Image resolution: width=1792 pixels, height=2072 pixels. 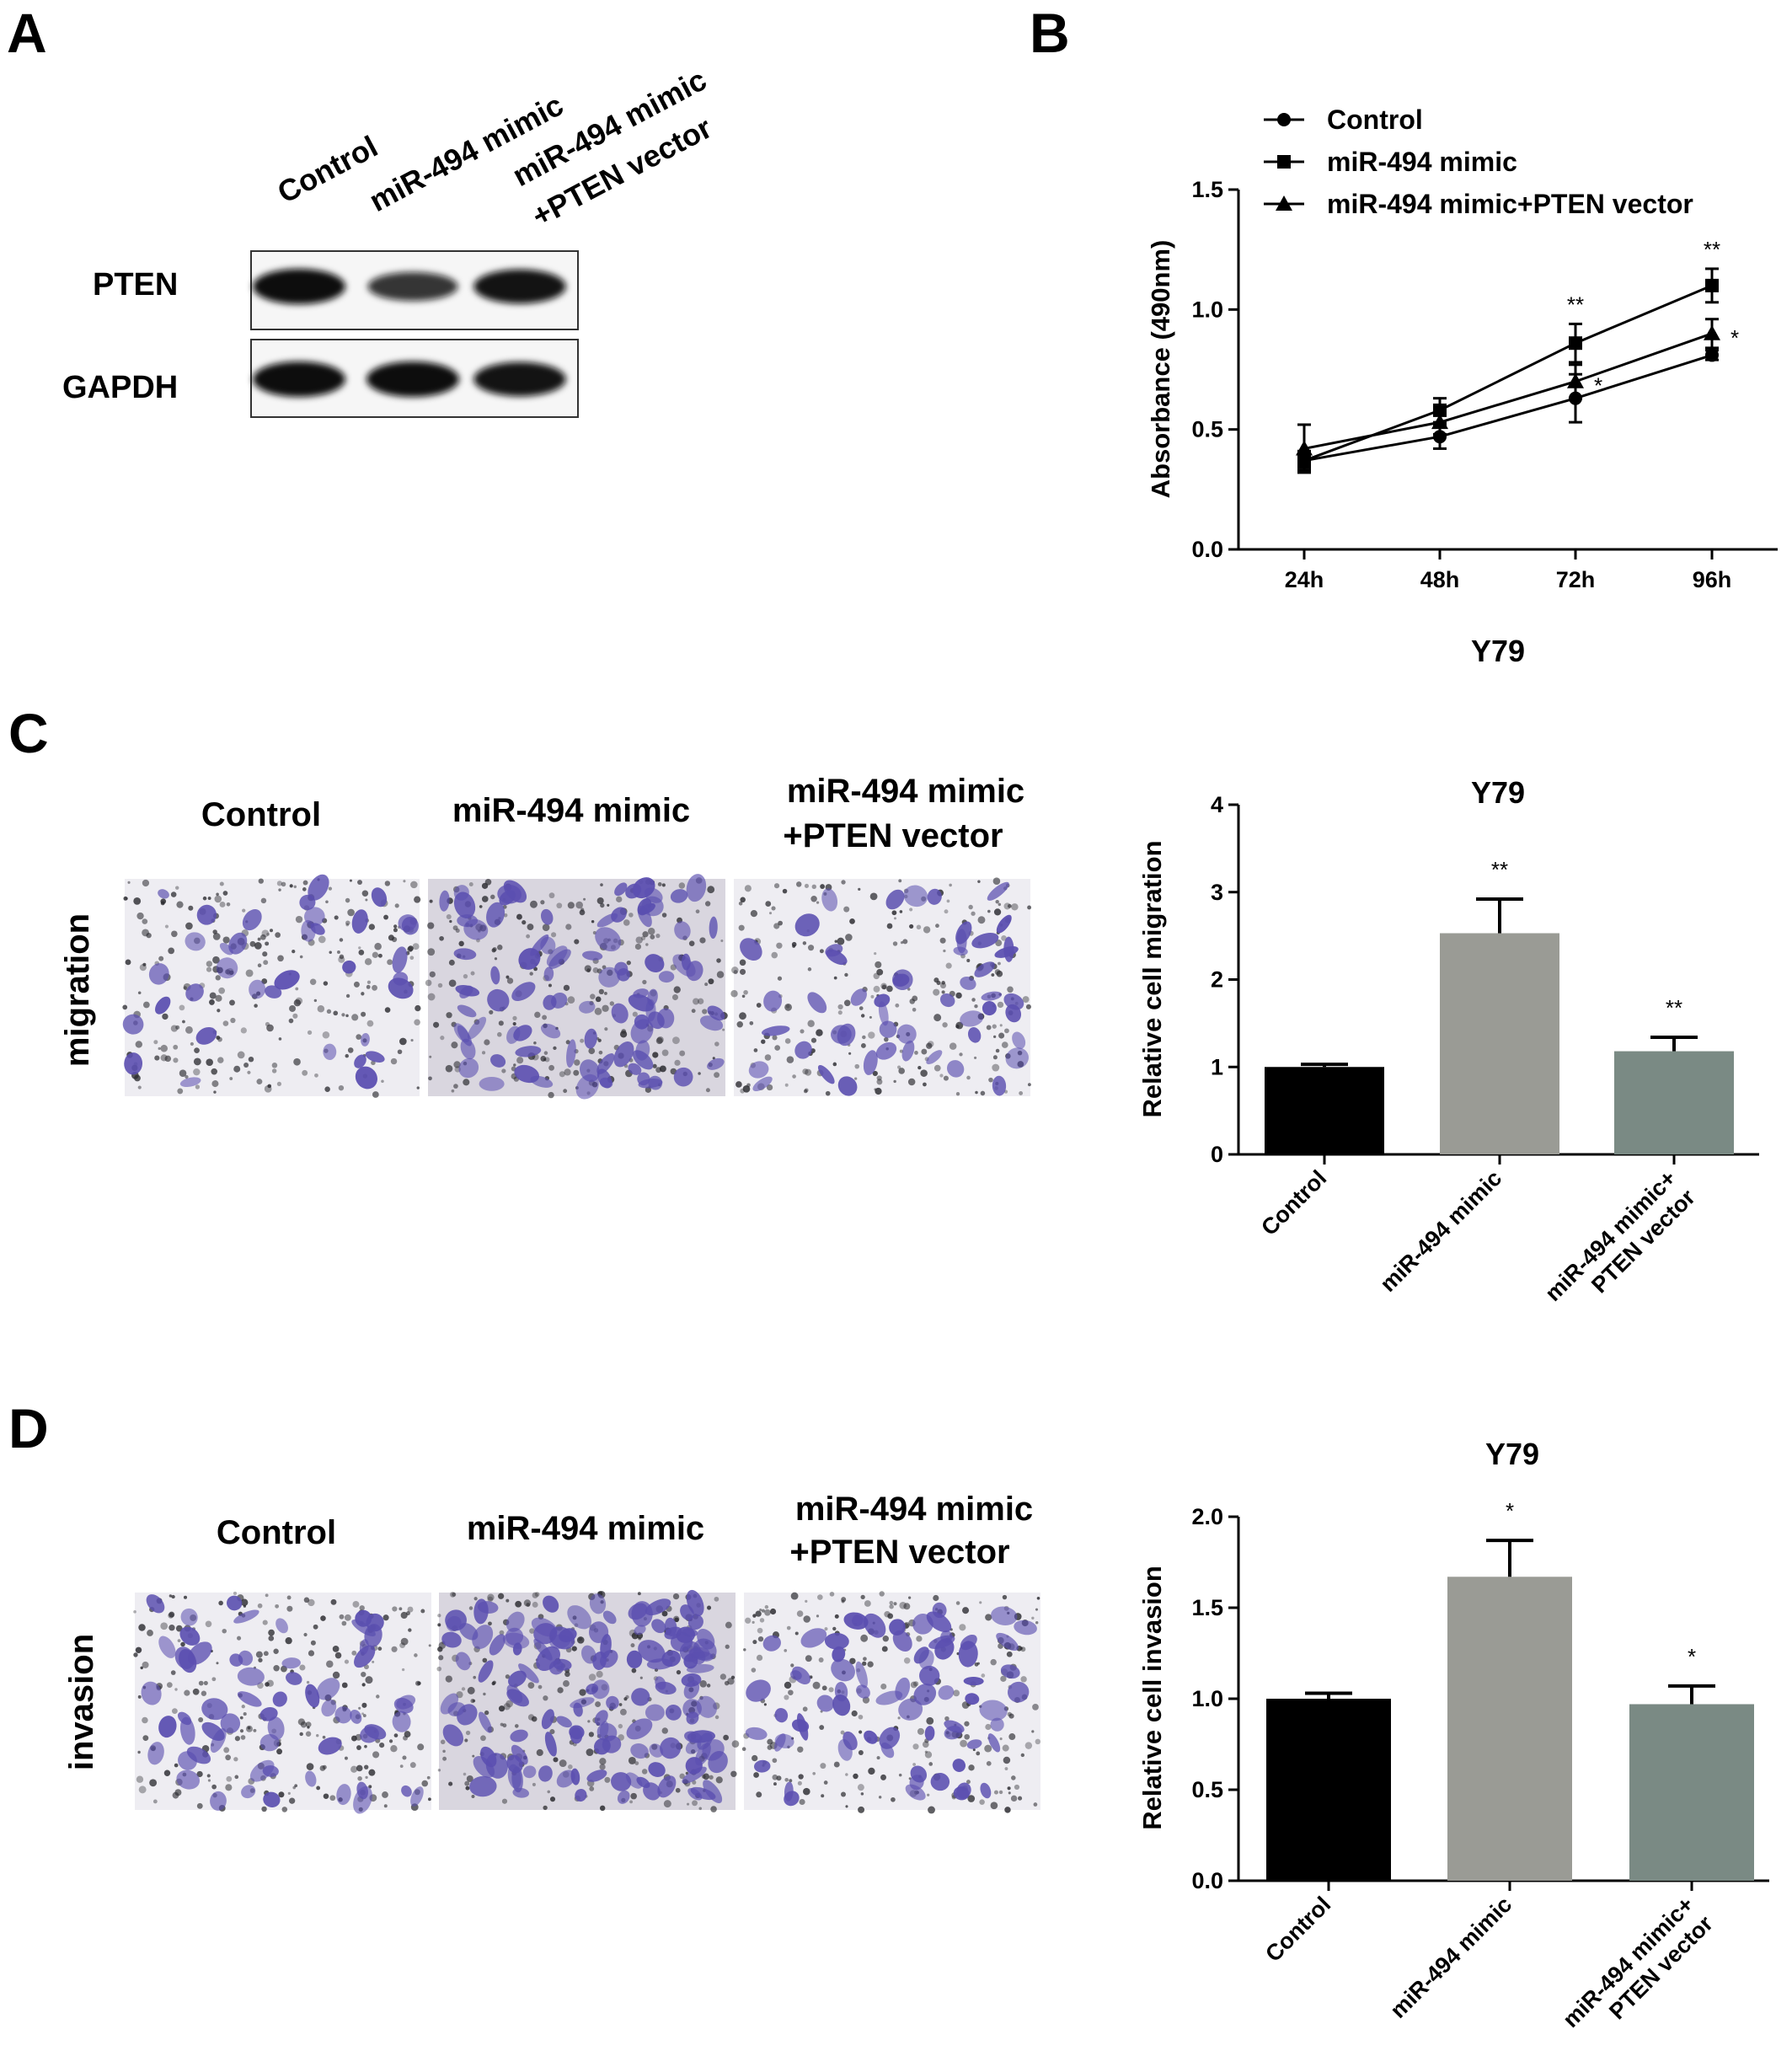 I want to click on chart-d-ytick-label: 0.5, so click(x=1207, y=1790).